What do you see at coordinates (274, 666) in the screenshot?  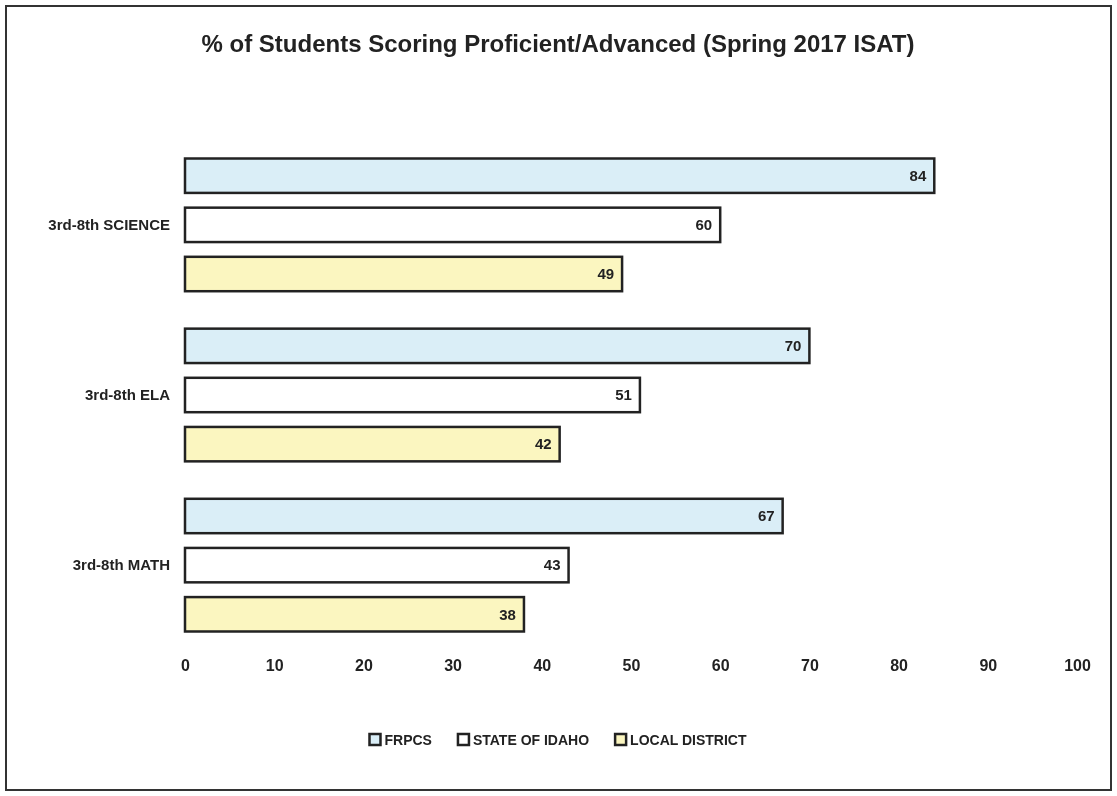 I see `x-tick-label: 10` at bounding box center [274, 666].